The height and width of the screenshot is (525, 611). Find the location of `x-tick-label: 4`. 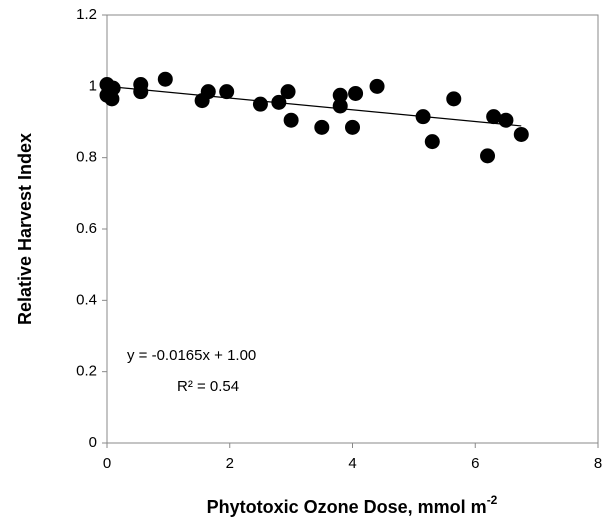

x-tick-label: 4 is located at coordinates (352, 463).